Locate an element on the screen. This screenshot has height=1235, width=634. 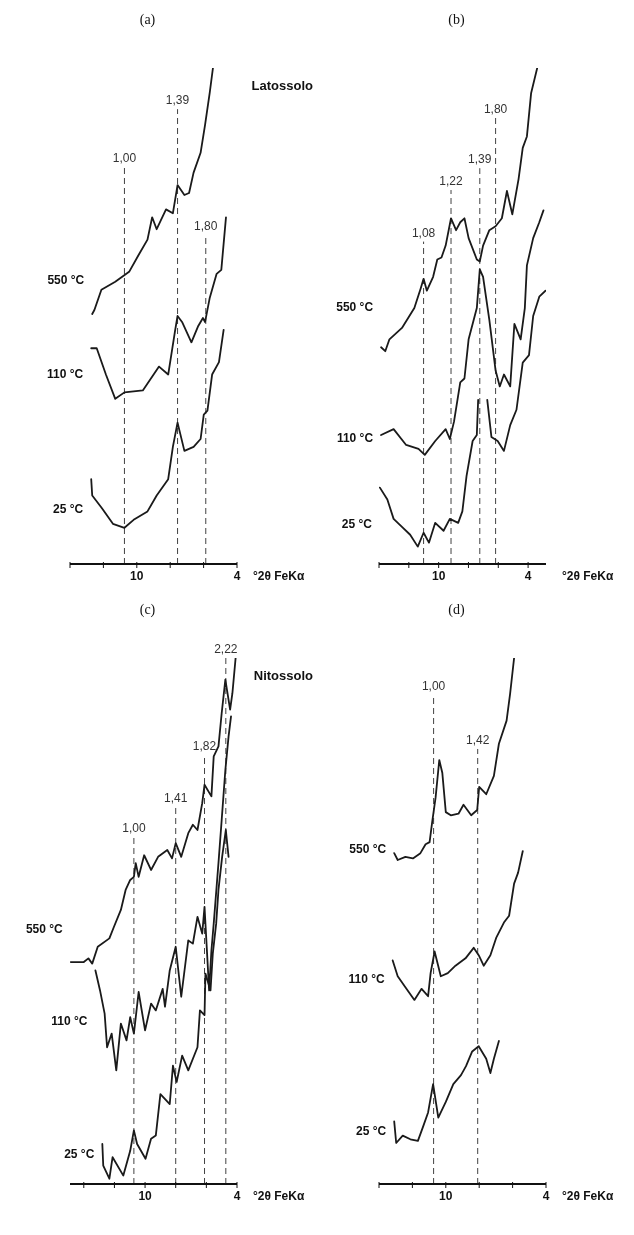
annotation: 1,08 is located at coordinates (423, 232).